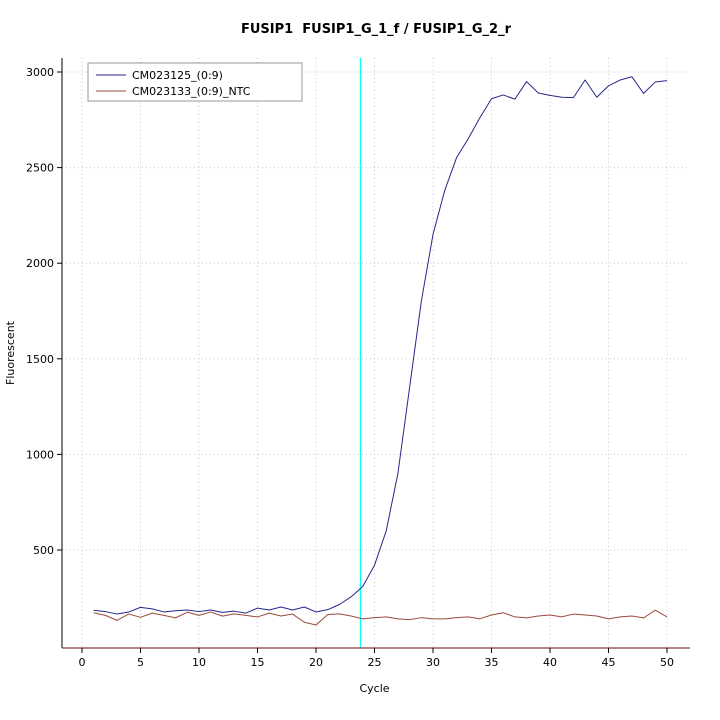 This screenshot has height=720, width=720. Describe the element at coordinates (380, 617) in the screenshot. I see `series-line-CM023133_(0:9)_NTC` at that location.